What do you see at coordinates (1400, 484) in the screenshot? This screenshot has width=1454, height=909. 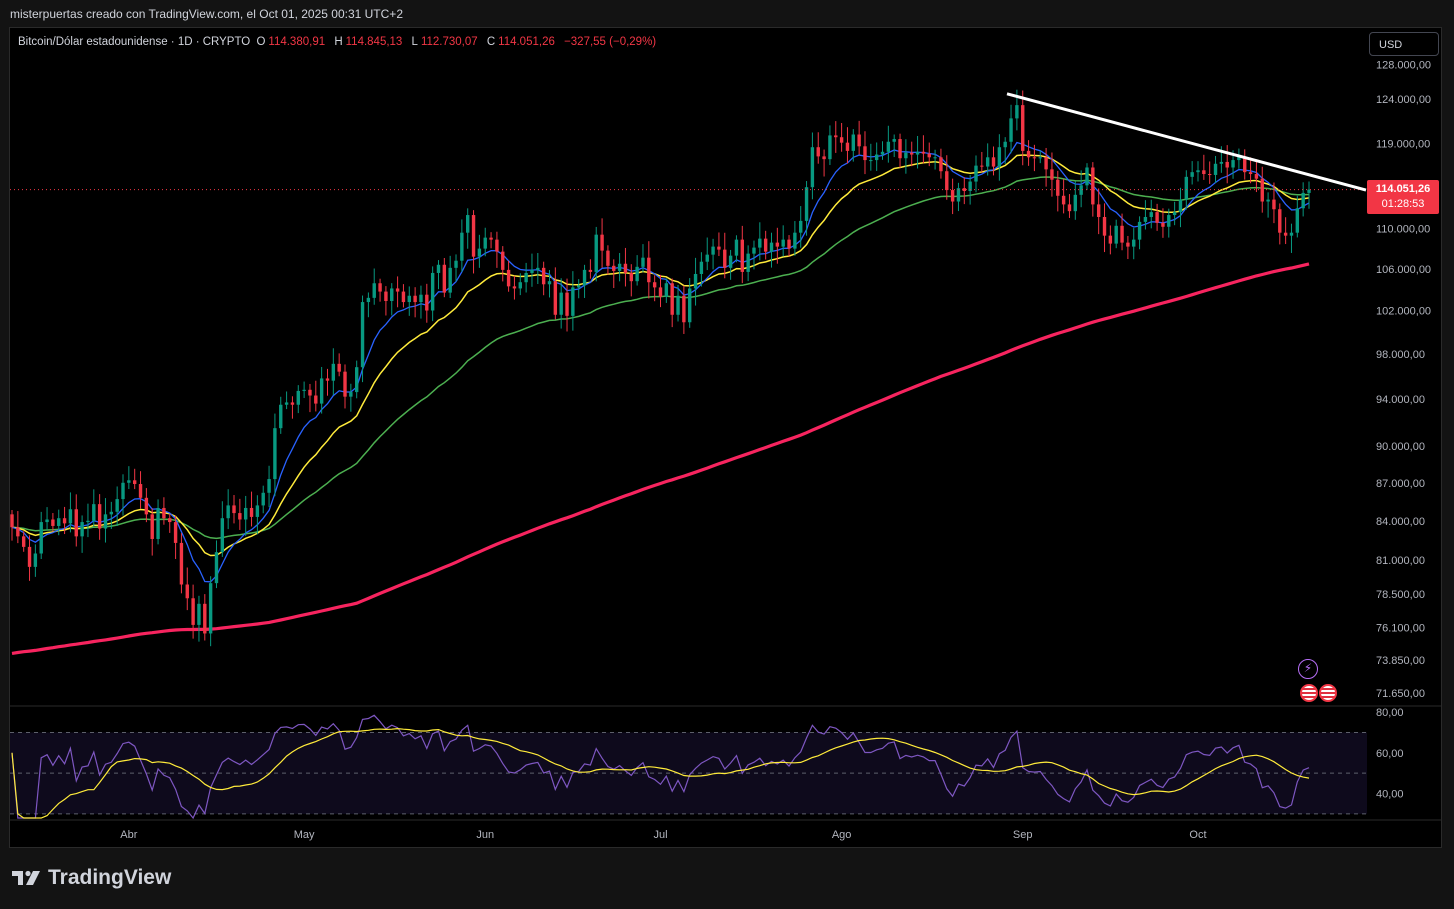 I see `price-tick-label: 87.000,00` at bounding box center [1400, 484].